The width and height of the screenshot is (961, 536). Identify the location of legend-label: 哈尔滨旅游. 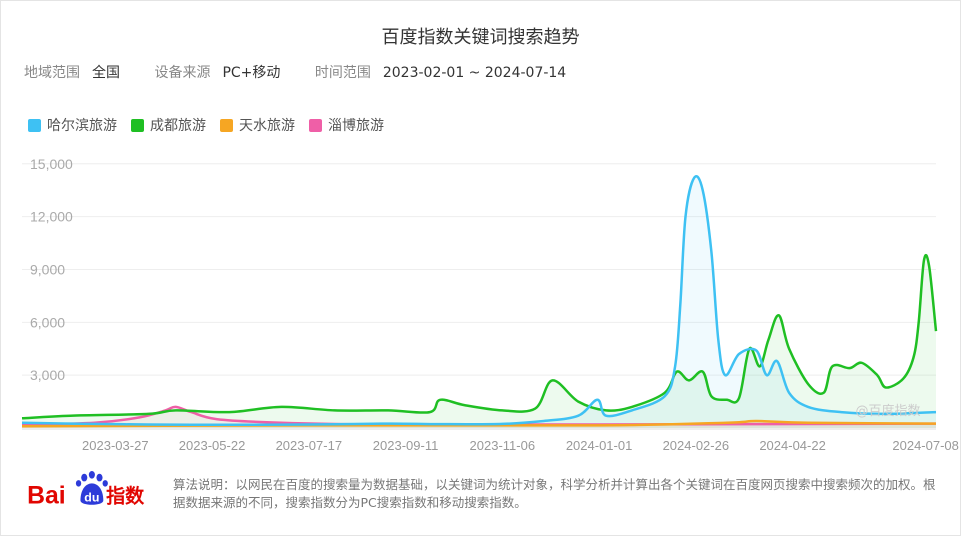
(82, 126).